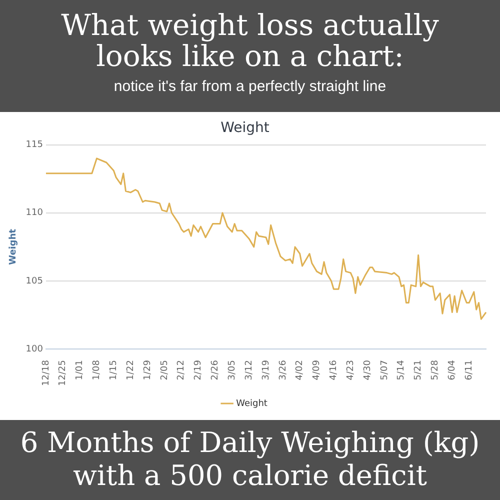  Describe the element at coordinates (35, 213) in the screenshot. I see `y-tick-label: 110` at that location.